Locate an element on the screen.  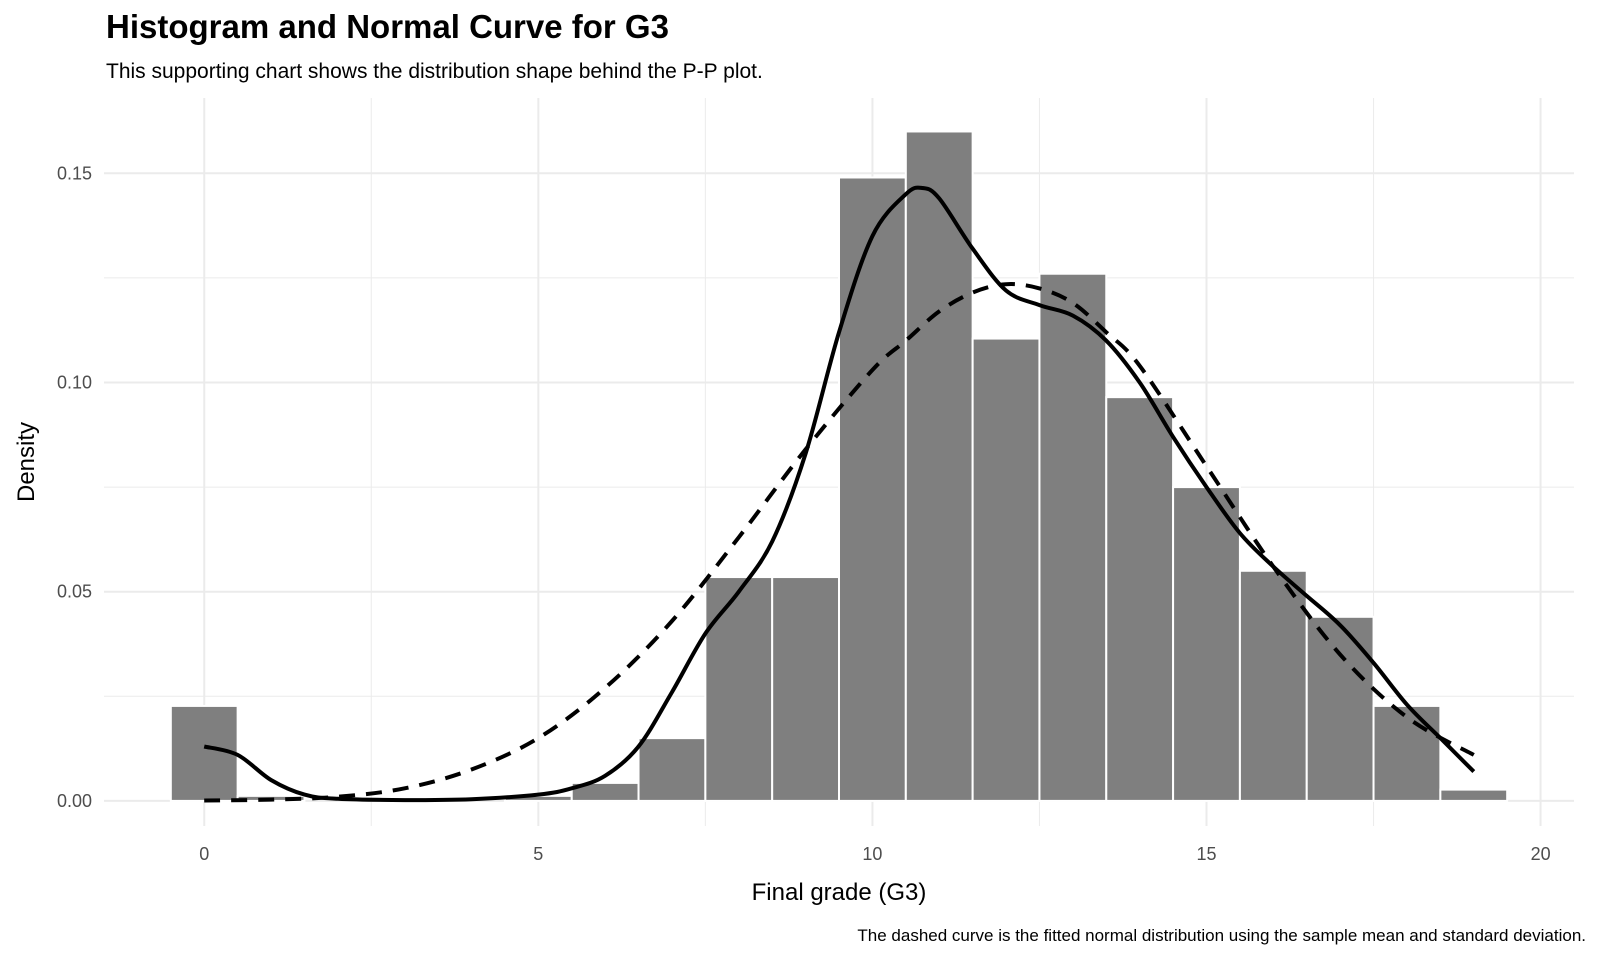
y-tick-label: 0.00 is located at coordinates (74, 801).